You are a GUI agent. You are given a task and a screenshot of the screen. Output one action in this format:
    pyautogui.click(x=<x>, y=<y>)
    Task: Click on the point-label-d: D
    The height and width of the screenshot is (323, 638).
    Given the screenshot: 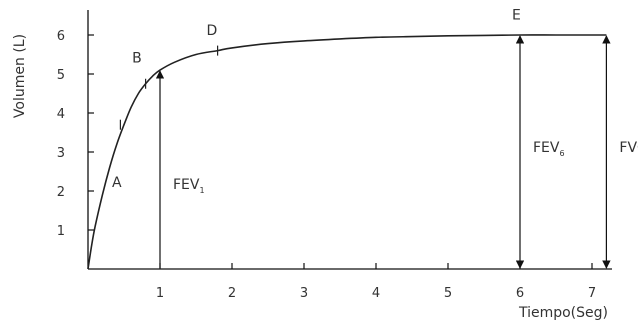 What is the action you would take?
    pyautogui.click(x=211, y=31)
    